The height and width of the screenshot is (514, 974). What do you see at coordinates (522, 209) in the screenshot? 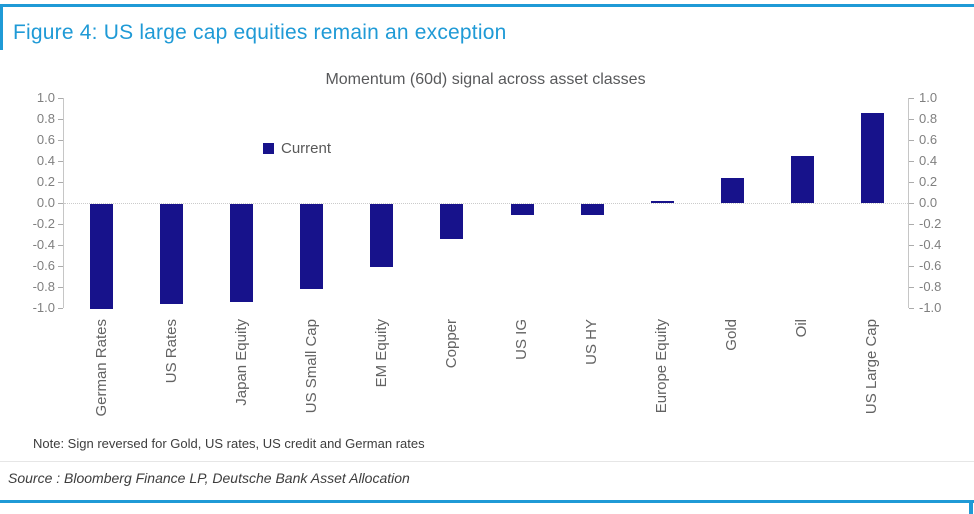
I see `bar-us-ig` at bounding box center [522, 209].